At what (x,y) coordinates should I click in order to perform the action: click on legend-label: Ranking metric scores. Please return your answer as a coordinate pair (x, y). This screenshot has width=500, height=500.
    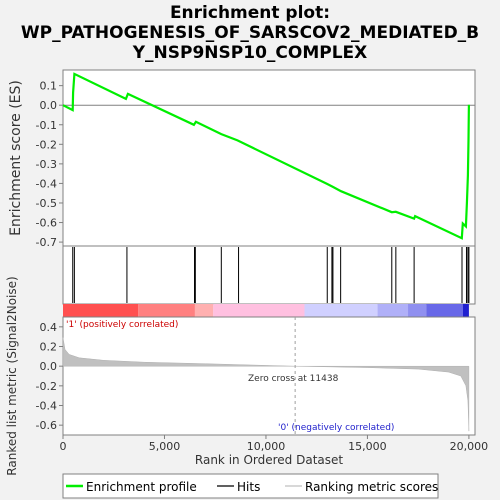
    Looking at the image, I should click on (371, 487).